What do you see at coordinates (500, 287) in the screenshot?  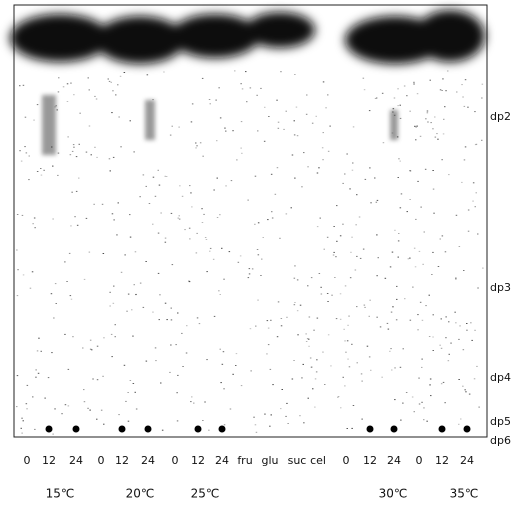 I see `band-label: dp3` at bounding box center [500, 287].